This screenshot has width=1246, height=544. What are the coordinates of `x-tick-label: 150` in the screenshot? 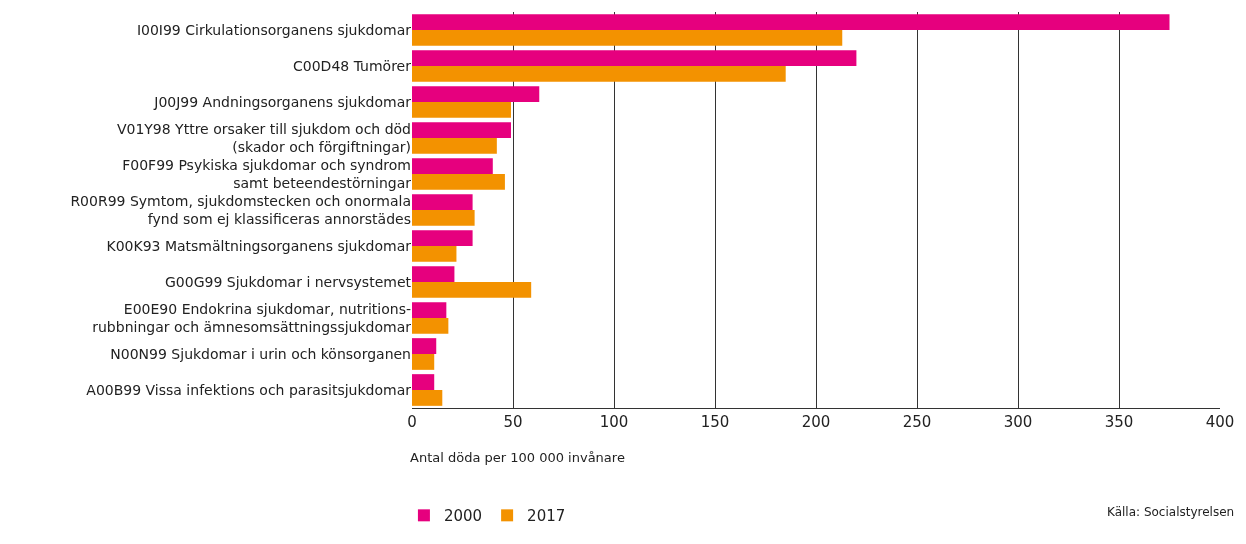 It's located at (715, 422).